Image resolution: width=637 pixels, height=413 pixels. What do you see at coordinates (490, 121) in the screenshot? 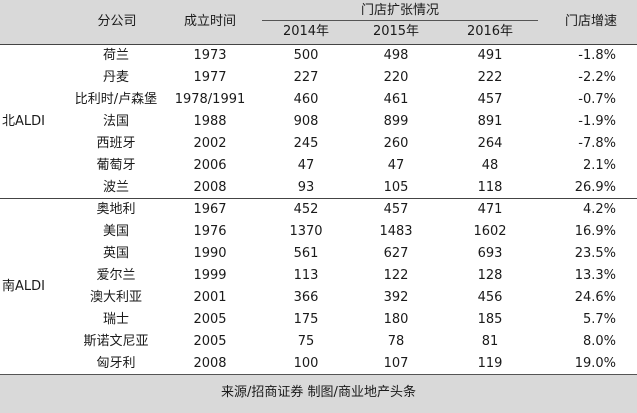
I see `cell-2016: 891` at bounding box center [490, 121].